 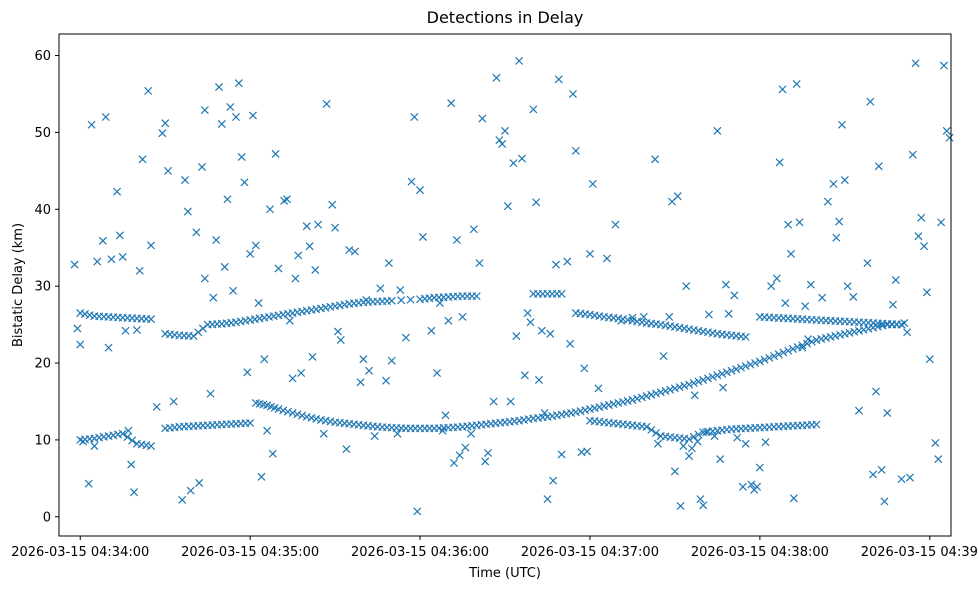 What do you see at coordinates (18, 285) in the screenshot?
I see `y-axis-label: Bistatic Delay (km)` at bounding box center [18, 285].